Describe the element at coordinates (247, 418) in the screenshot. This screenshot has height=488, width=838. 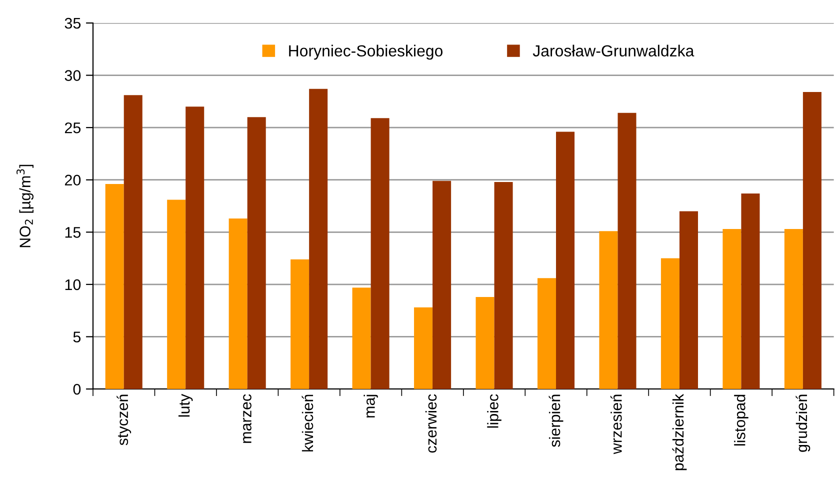
I see `x-tick-label: marzec` at that location.